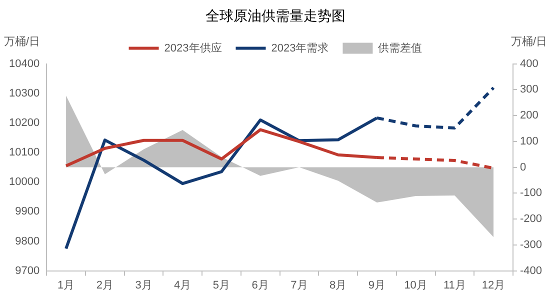  What do you see at coordinates (529, 116) in the screenshot?
I see `y2-tick-label: 200` at bounding box center [529, 116].